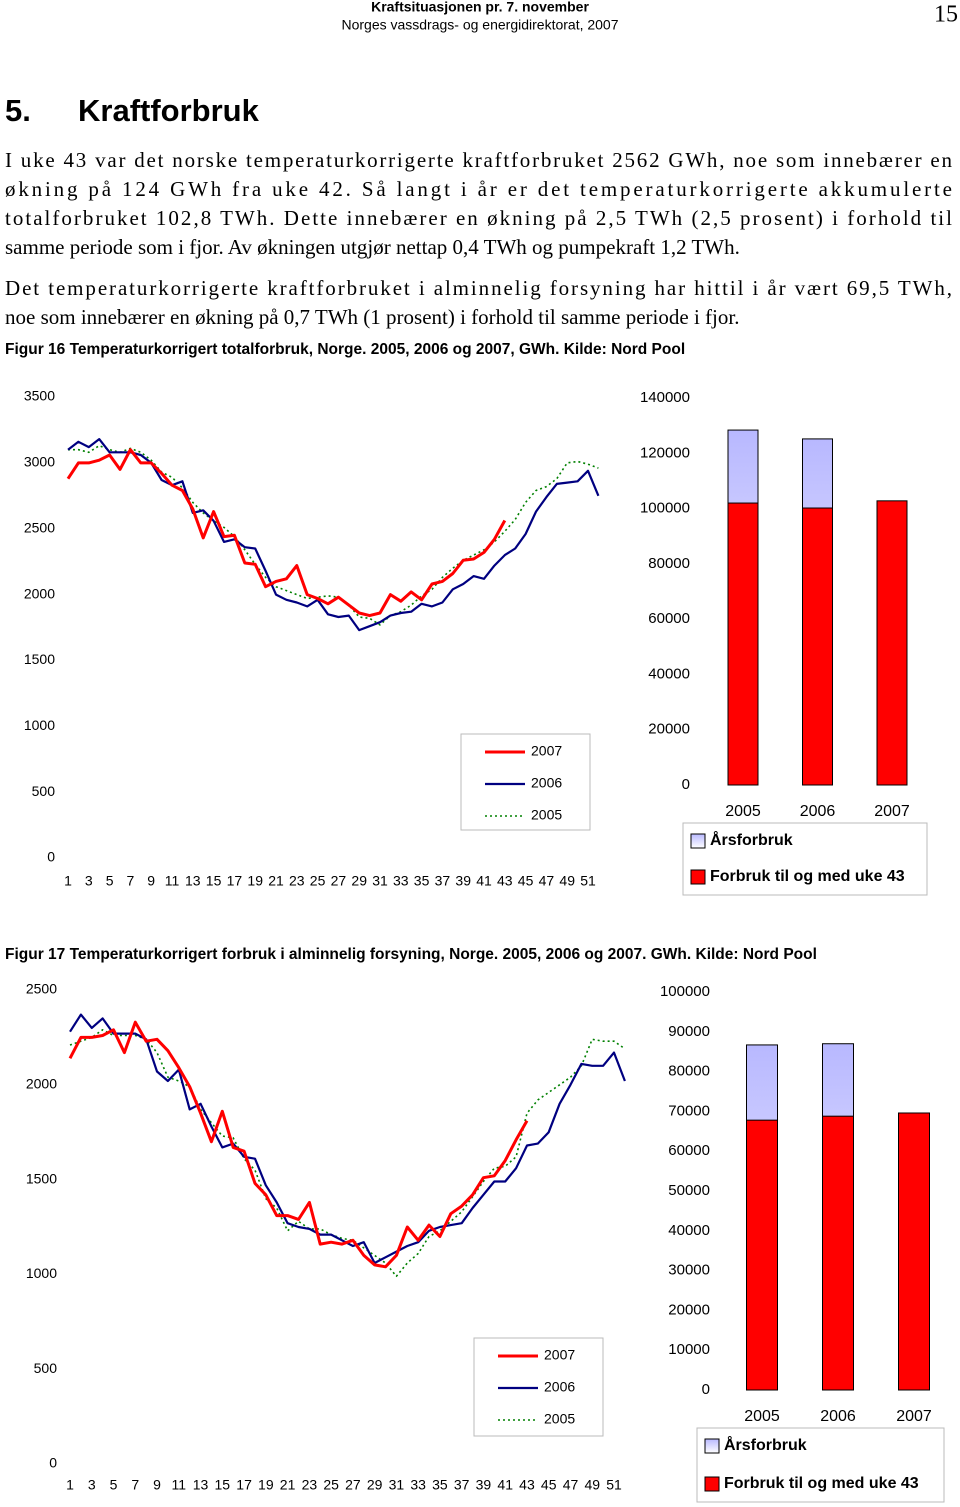 This screenshot has width=960, height=1507. Describe the element at coordinates (762, 1416) in the screenshot. I see `x-tick-label: 2005` at that location.